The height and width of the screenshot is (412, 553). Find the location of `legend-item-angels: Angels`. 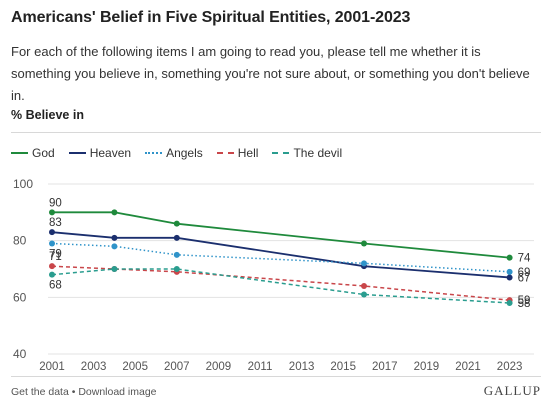

legend-item-angels: Angels is located at coordinates (174, 153).